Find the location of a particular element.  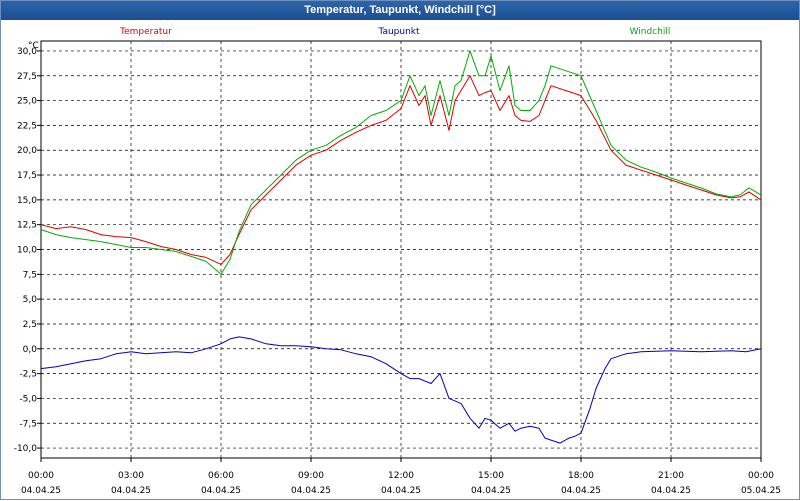

x-tick-time: 06:00 is located at coordinates (221, 476).